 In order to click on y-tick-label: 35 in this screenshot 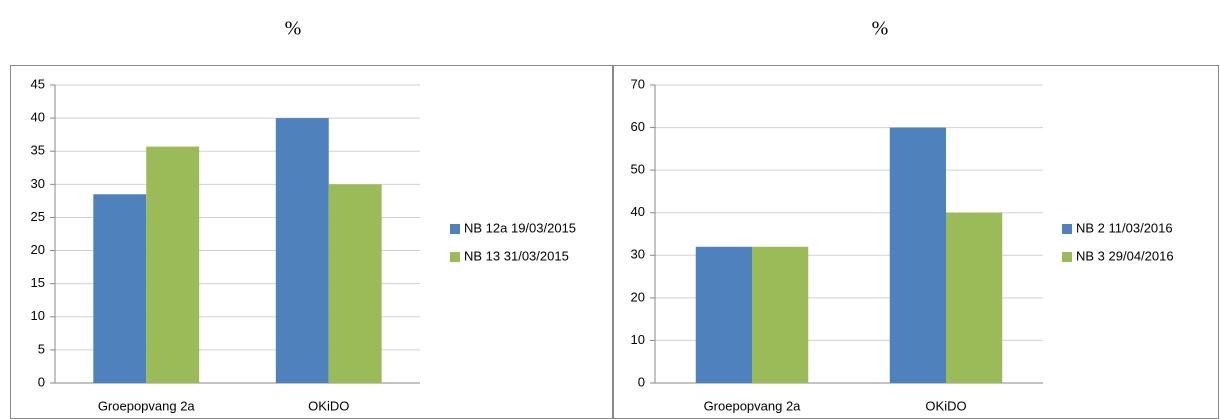, I will do `click(38, 150)`.